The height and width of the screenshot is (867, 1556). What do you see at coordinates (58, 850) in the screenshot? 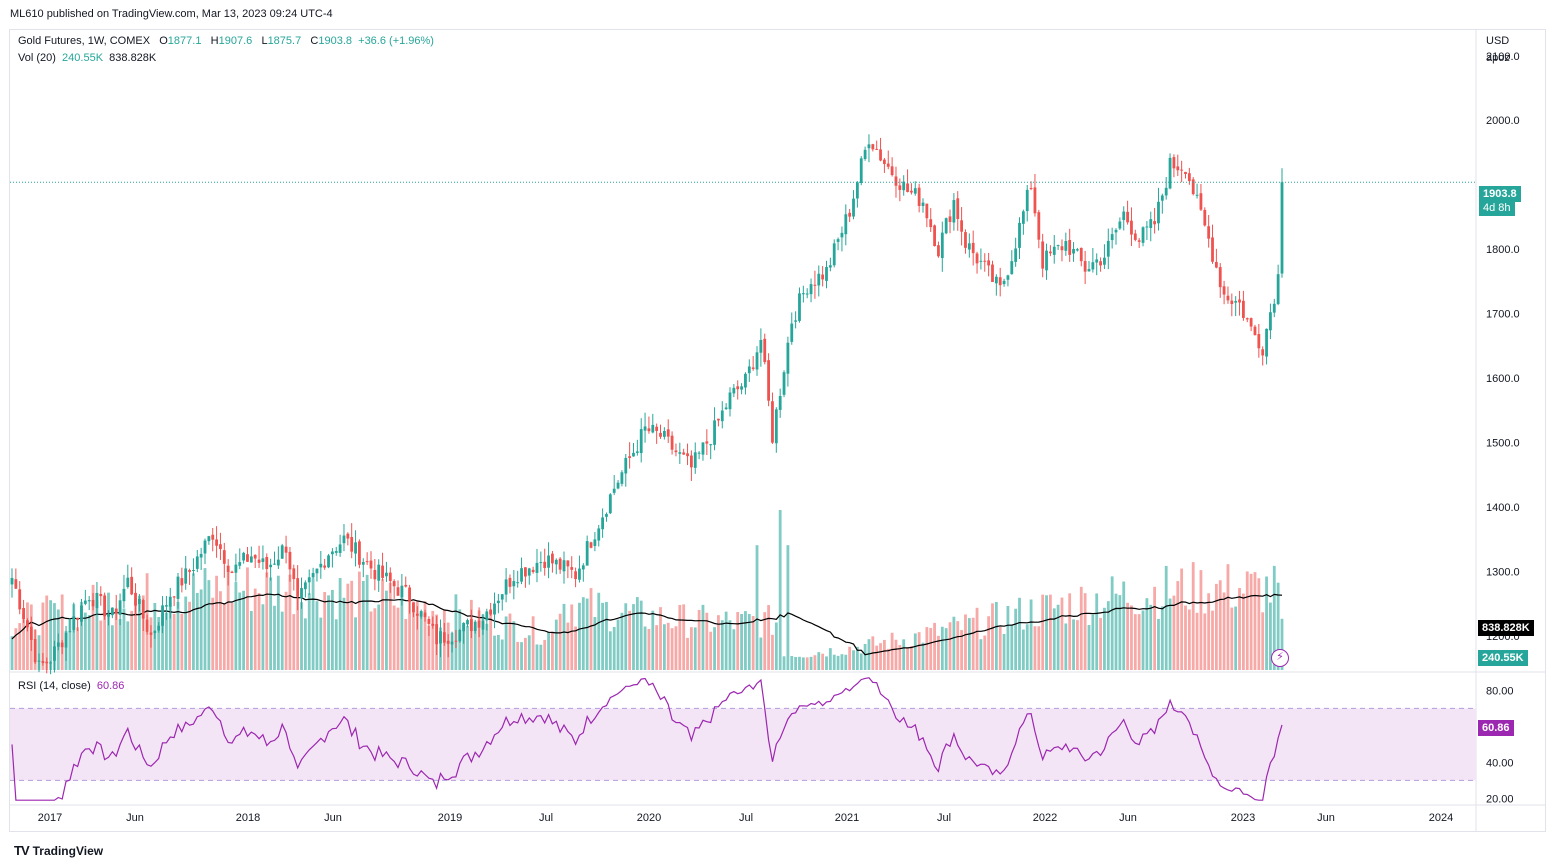
I see `tradingview-footer: TV TradingView` at bounding box center [58, 850].